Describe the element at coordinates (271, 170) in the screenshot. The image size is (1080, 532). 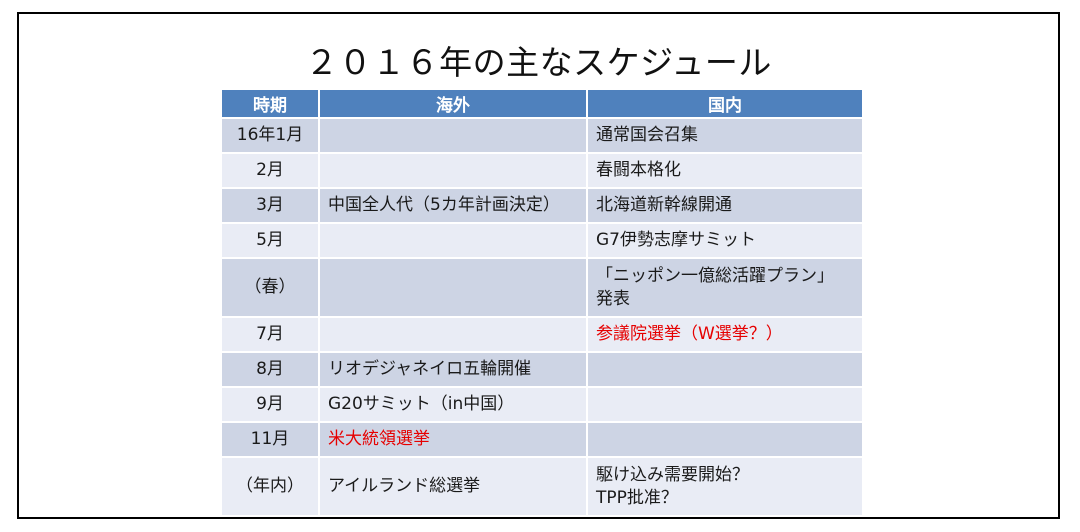
I see `period-cell: 2月` at that location.